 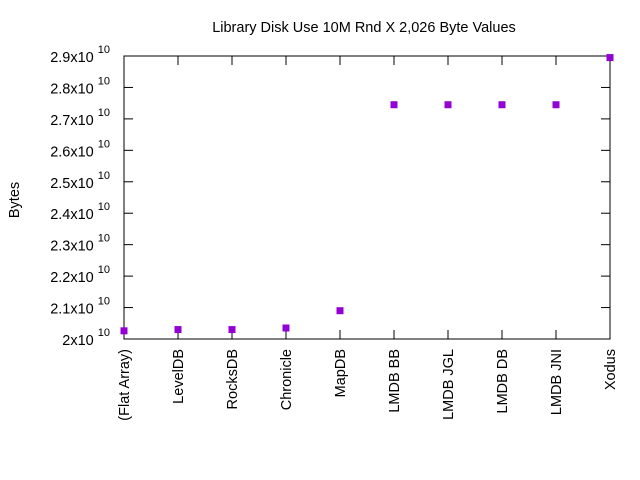 I want to click on y-tick-label: 2.1x10 10, so click(x=80, y=307).